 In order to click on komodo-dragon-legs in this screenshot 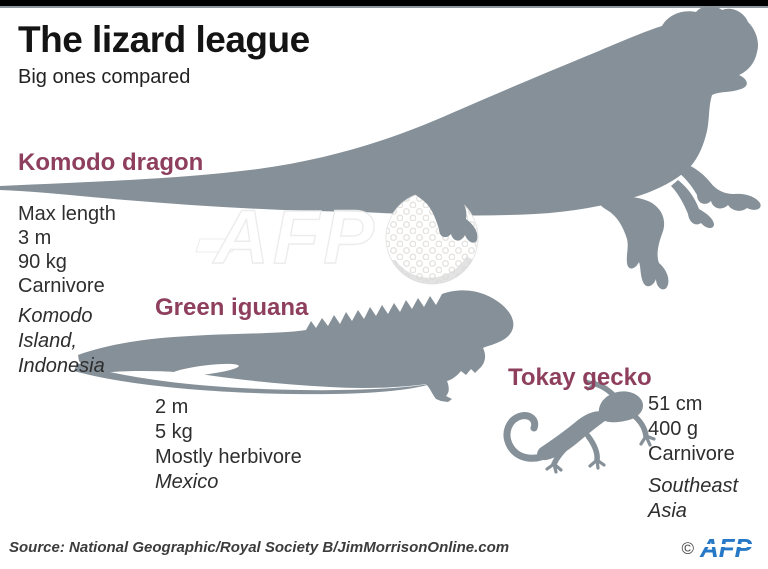, I will do `click(584, 225)`.